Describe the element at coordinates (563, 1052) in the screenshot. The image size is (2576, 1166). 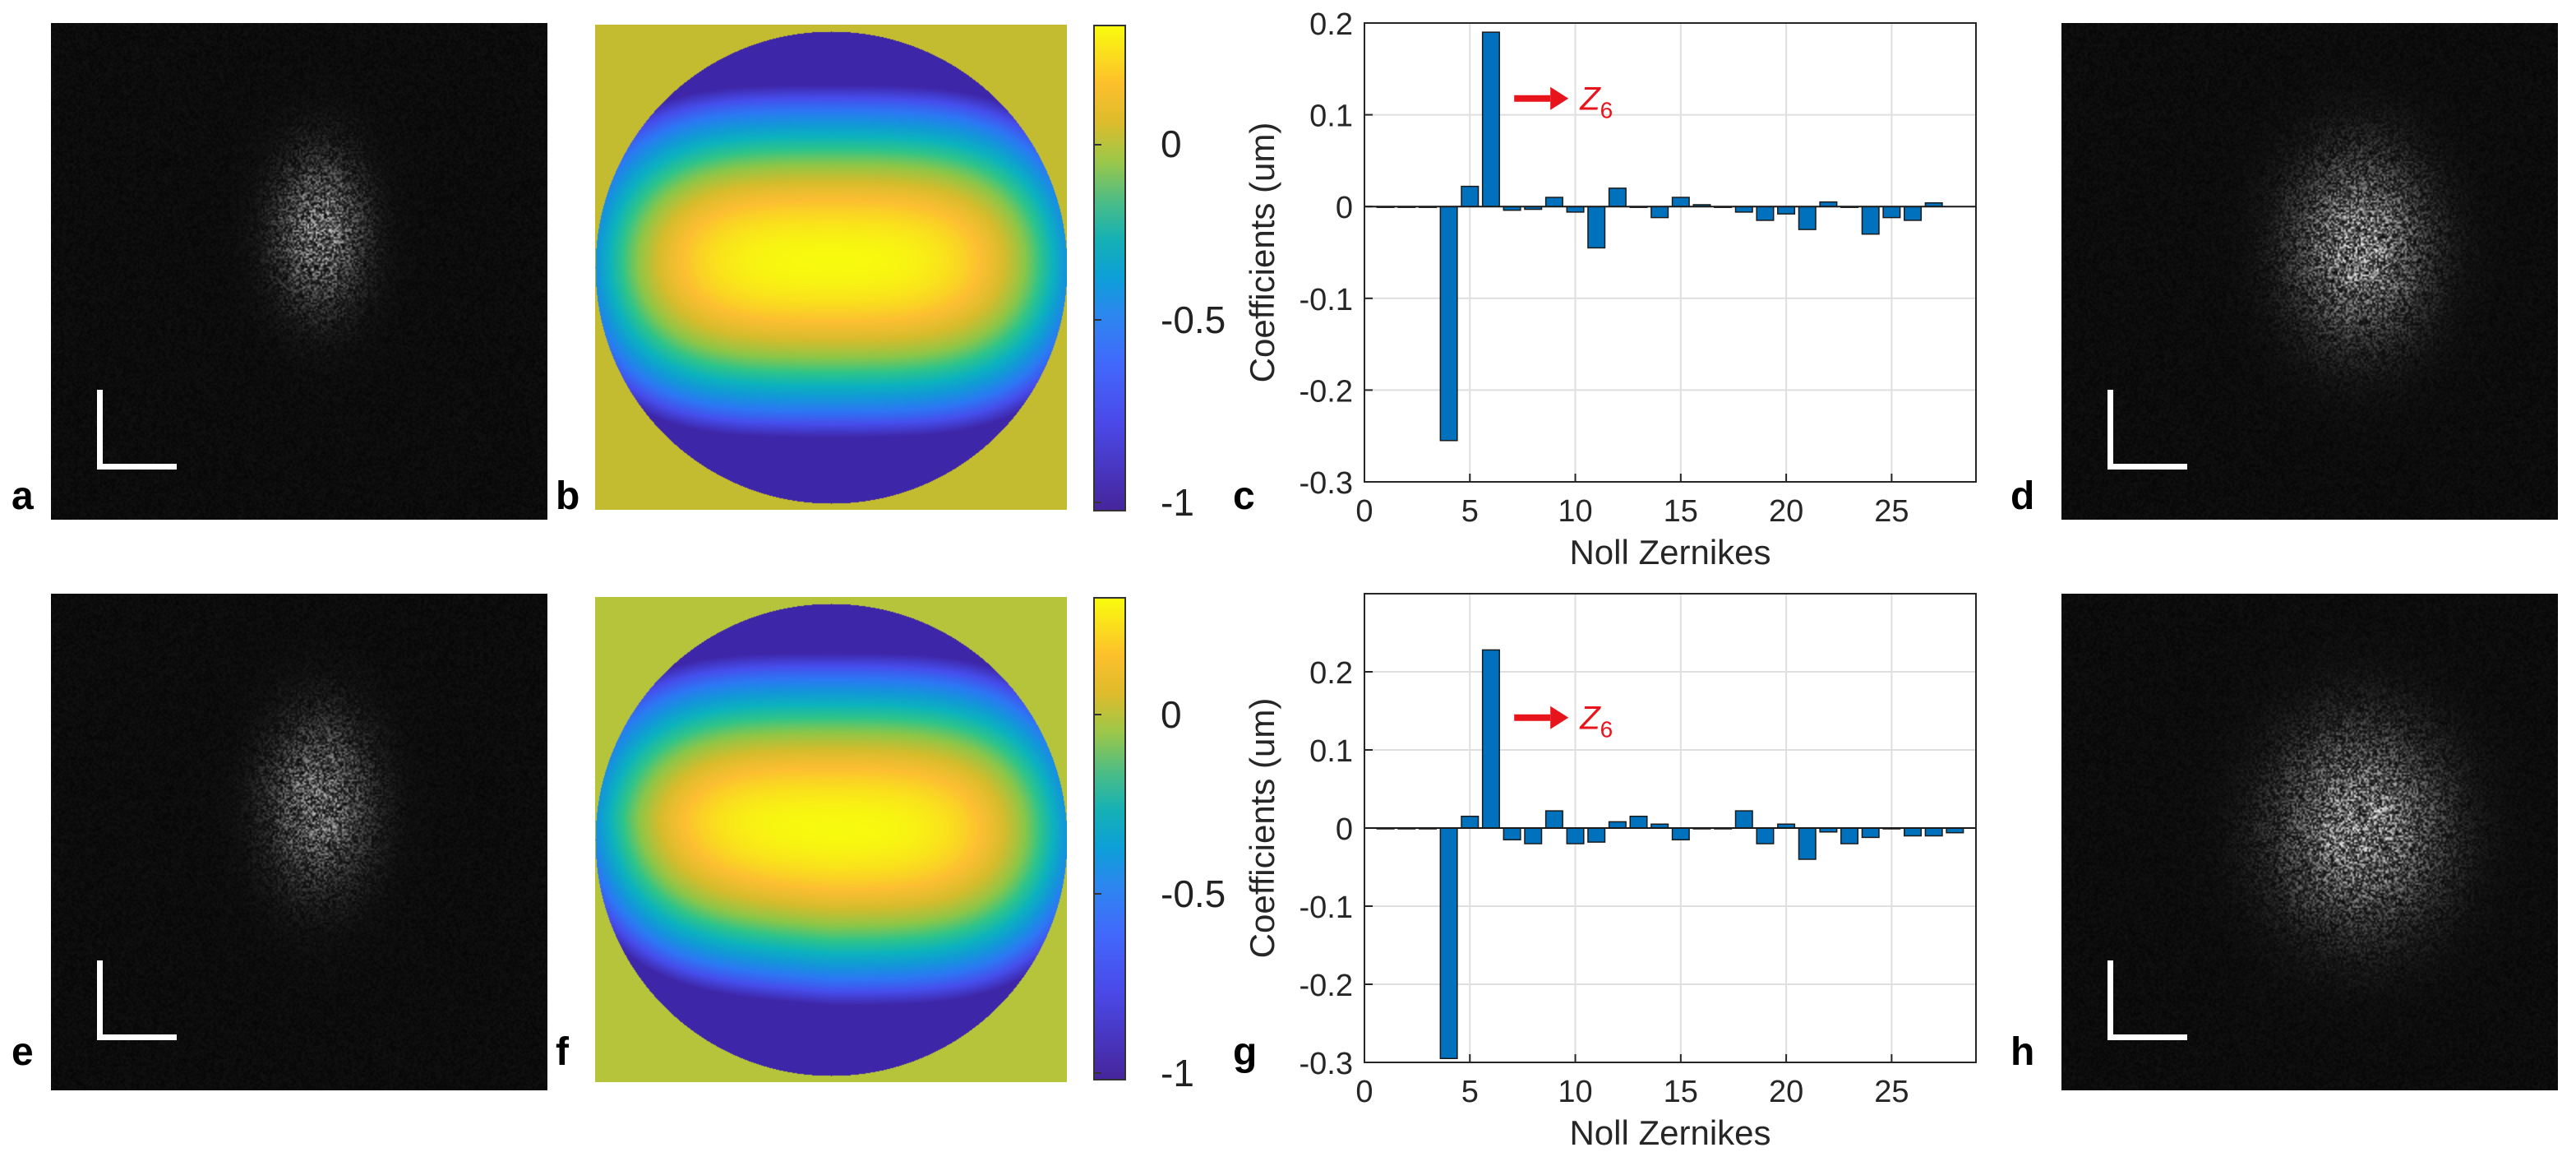
I see `panel-label-f: f` at that location.